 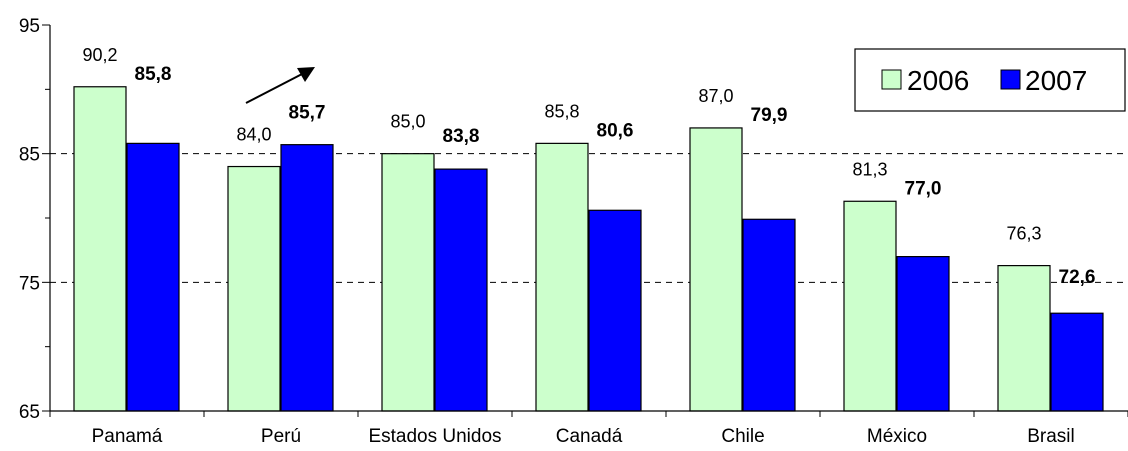 What do you see at coordinates (1077, 277) in the screenshot?
I see `data-label-2007-6: 72,6` at bounding box center [1077, 277].